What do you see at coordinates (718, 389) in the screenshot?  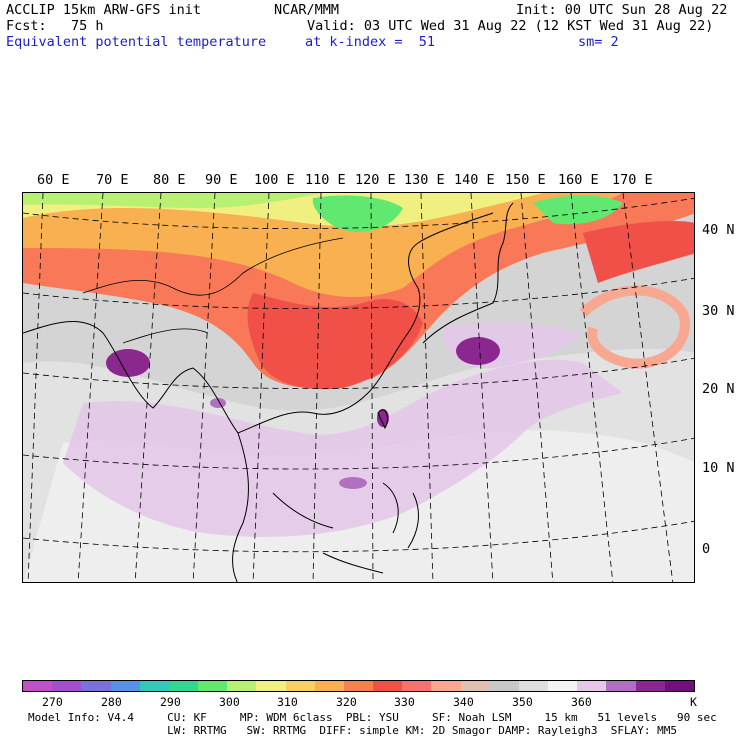 I see `lat-label: 20 N` at bounding box center [718, 389].